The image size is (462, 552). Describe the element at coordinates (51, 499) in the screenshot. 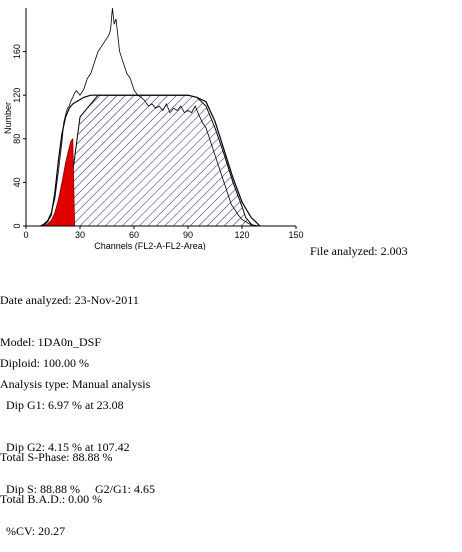

I see `total-bad: Total B.A.D.: 0.00 %` at that location.